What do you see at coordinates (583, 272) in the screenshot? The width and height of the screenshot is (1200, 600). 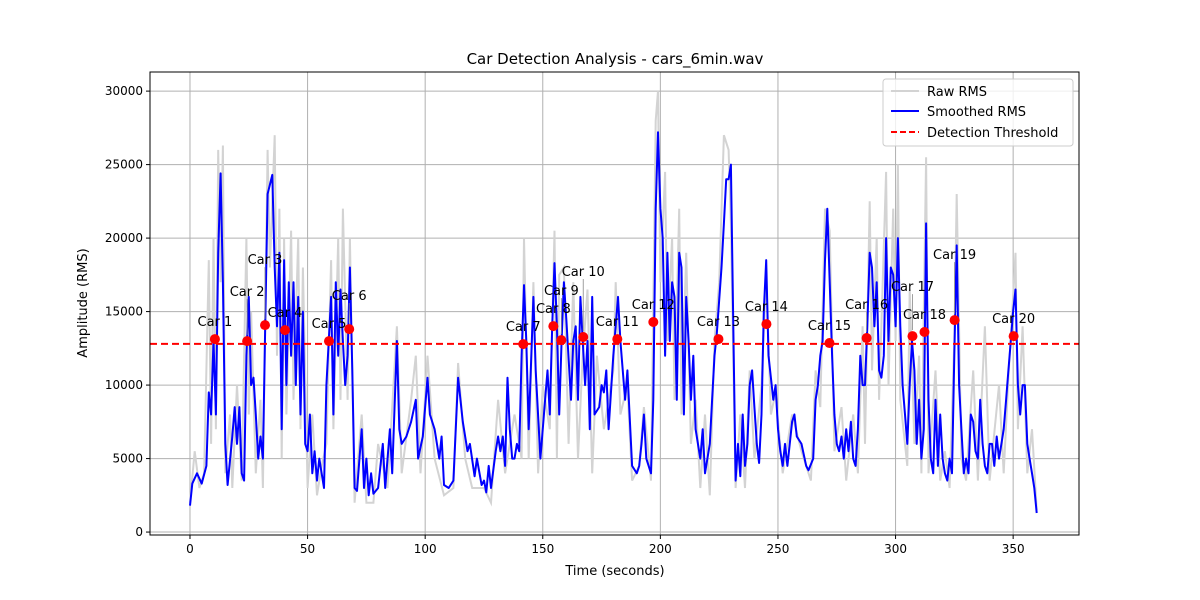 I see `car-label: Car 10` at bounding box center [583, 272].